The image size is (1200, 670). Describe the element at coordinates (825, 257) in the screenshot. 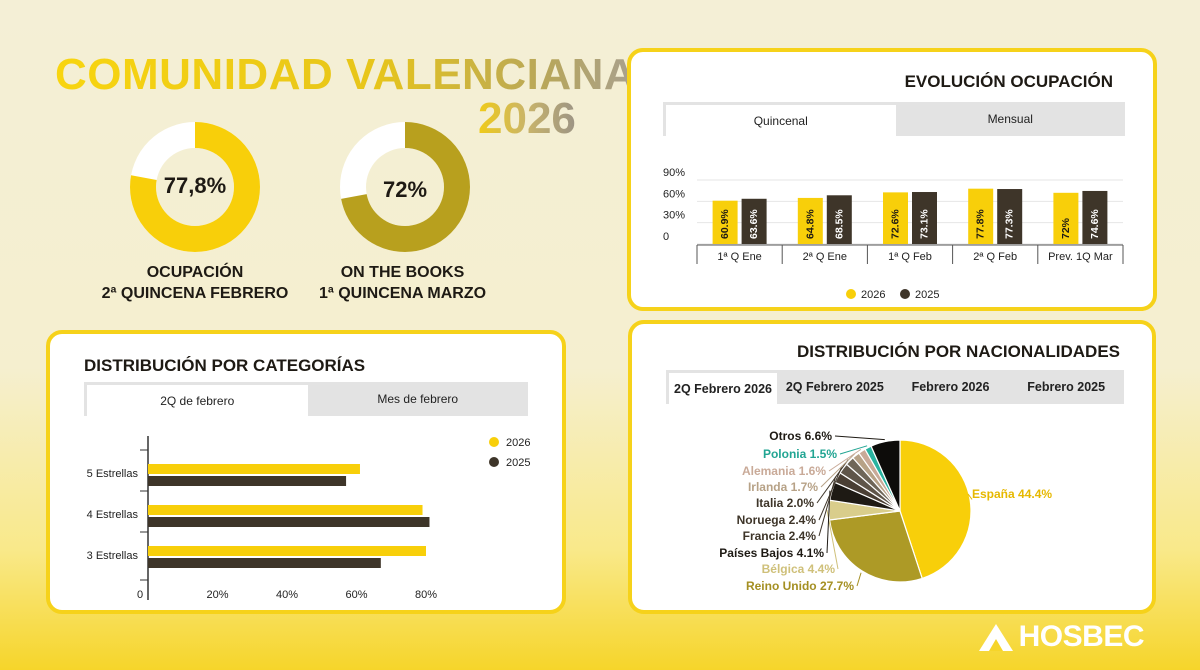

I see `x-tick-label: 2ª Q Ene` at that location.